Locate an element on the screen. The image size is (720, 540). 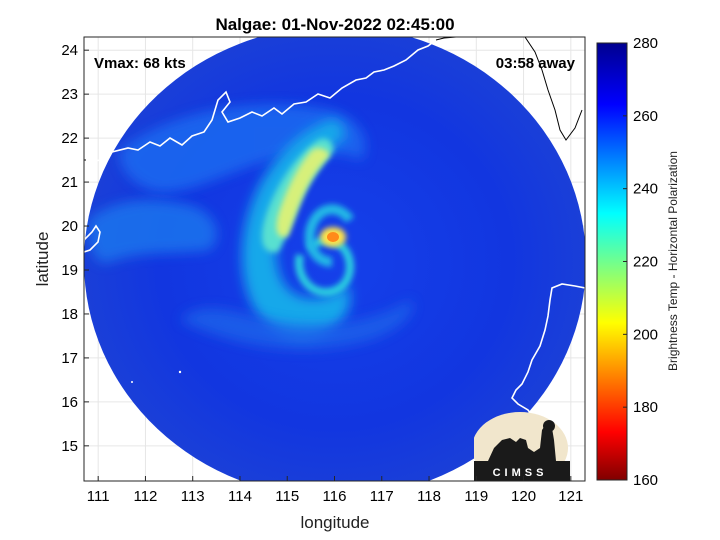
y-tick-label: 17 is located at coordinates (69, 358).